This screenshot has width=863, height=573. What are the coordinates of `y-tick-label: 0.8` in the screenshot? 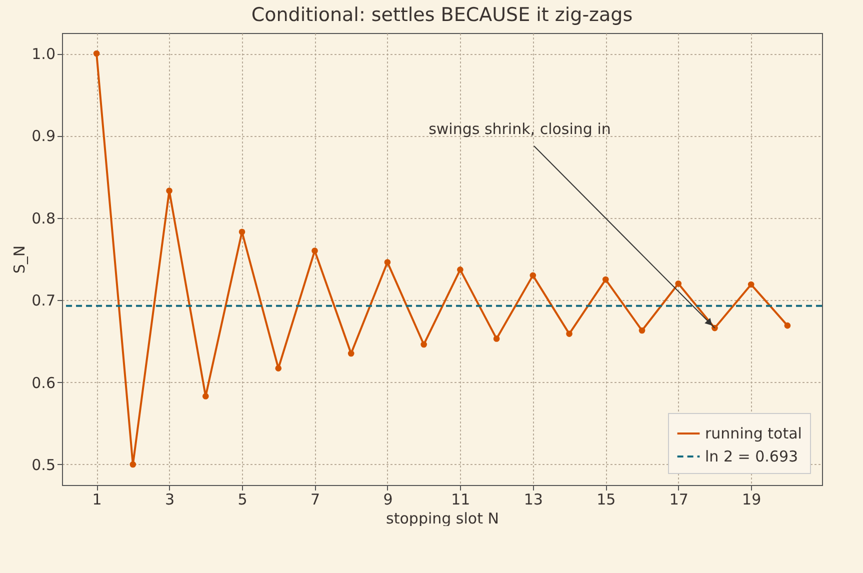 It's located at (44, 218).